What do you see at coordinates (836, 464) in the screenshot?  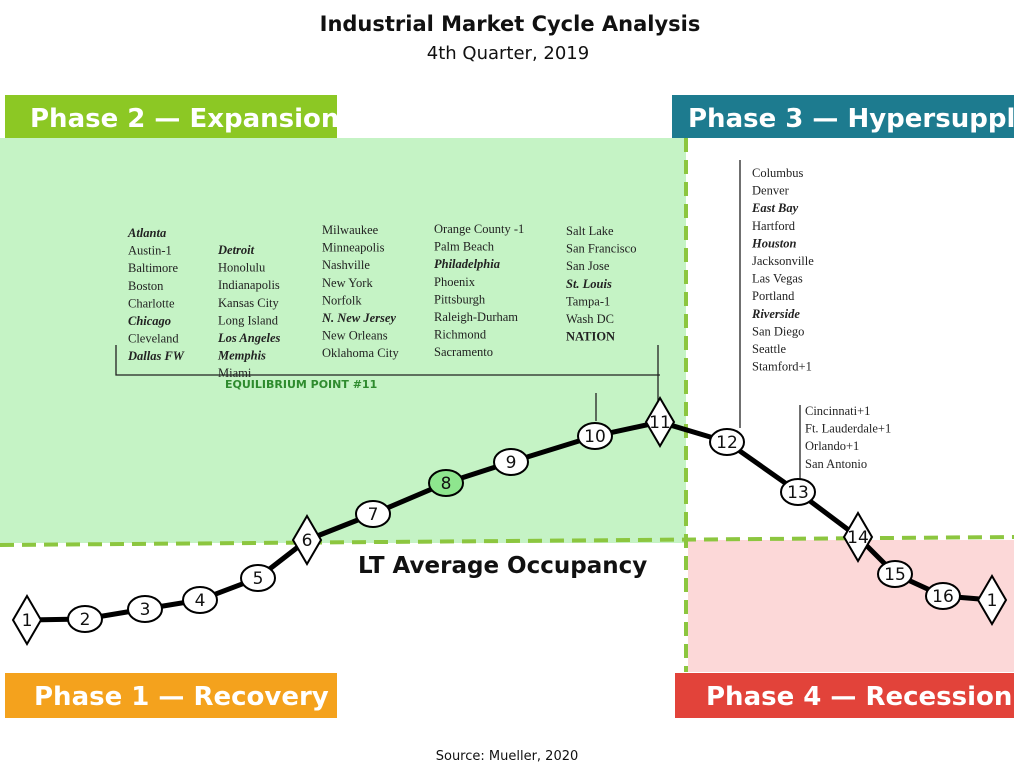 I see `market-name: San Antonio` at bounding box center [836, 464].